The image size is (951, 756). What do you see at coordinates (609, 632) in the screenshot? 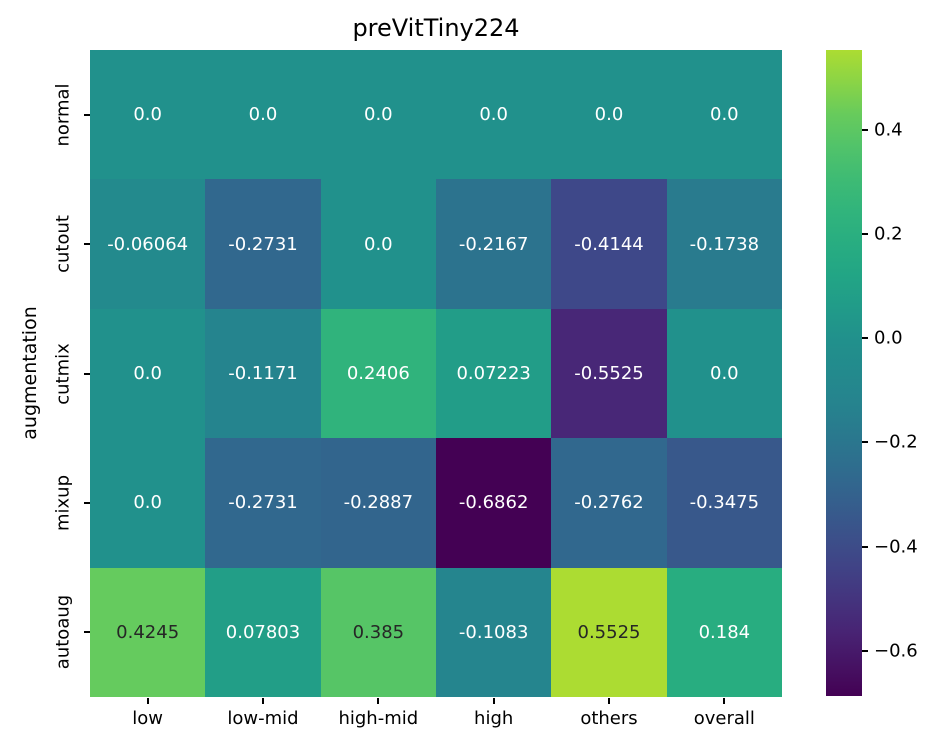
I see `heatmap-cell: 0.5525` at bounding box center [609, 632].